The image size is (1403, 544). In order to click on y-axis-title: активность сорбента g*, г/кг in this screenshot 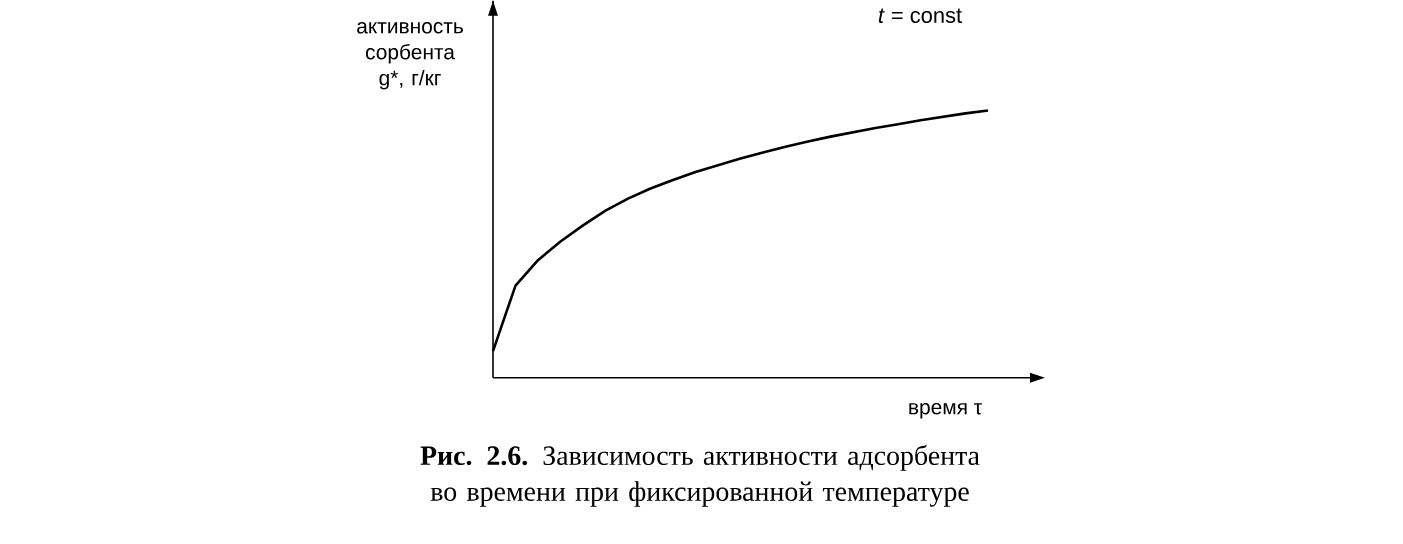, I will do `click(410, 56)`.